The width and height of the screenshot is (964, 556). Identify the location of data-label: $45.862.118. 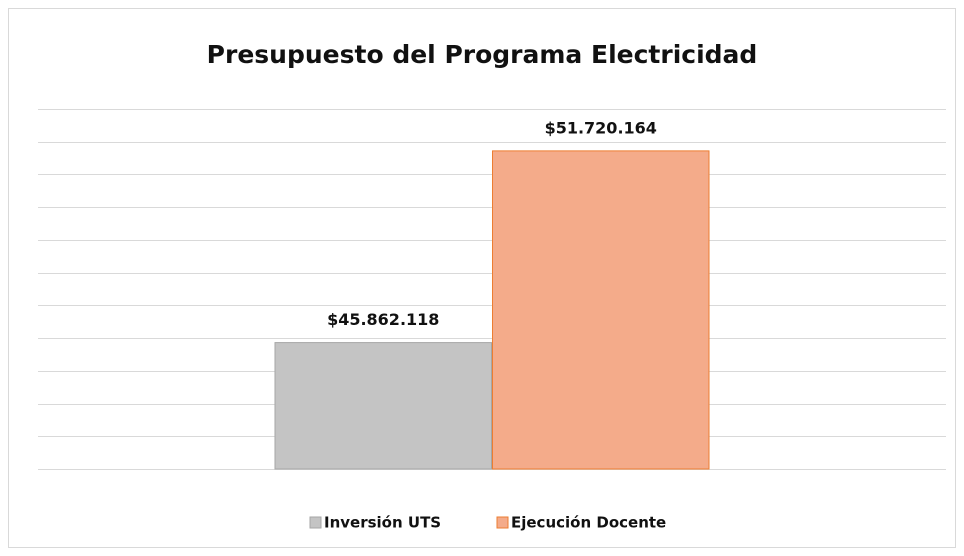
(383, 319).